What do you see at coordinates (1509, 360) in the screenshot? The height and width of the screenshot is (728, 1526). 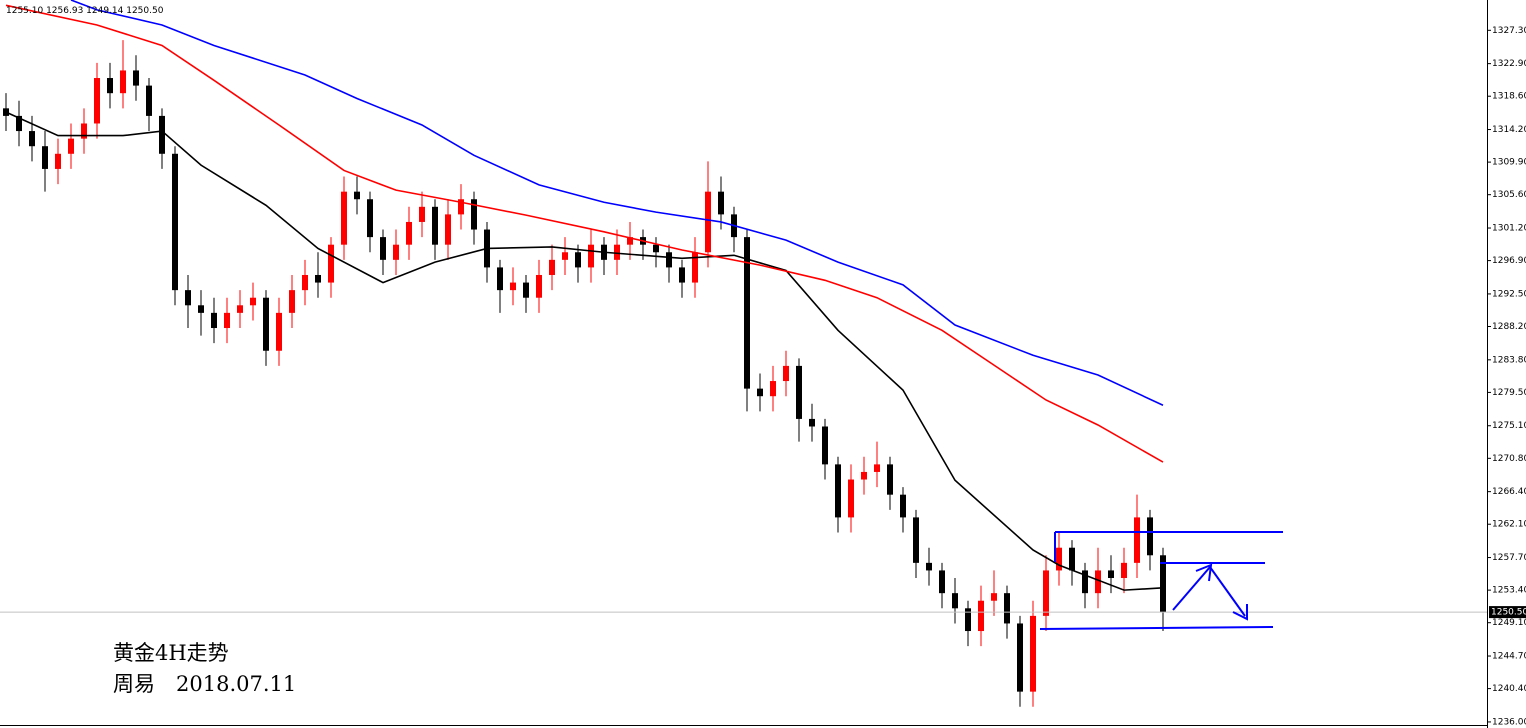 I see `y-tick-label: 1283.80` at bounding box center [1509, 360].